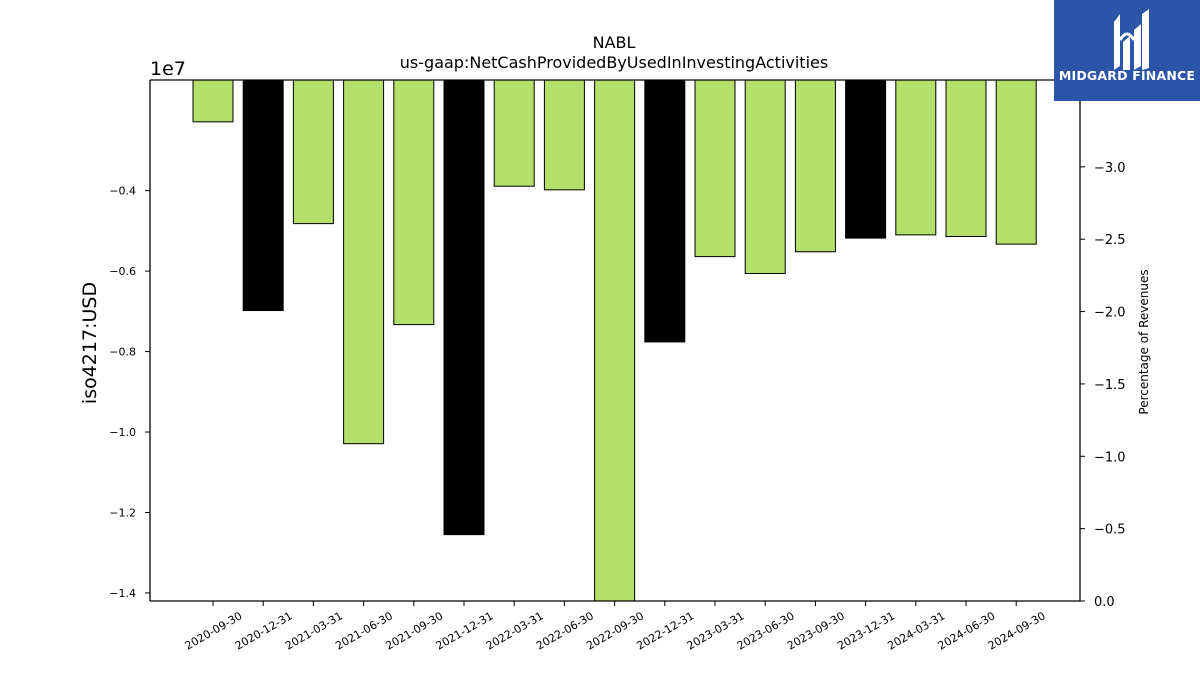  What do you see at coordinates (1110, 457) in the screenshot?
I see `y2-tick-label: −1.0` at bounding box center [1110, 457].